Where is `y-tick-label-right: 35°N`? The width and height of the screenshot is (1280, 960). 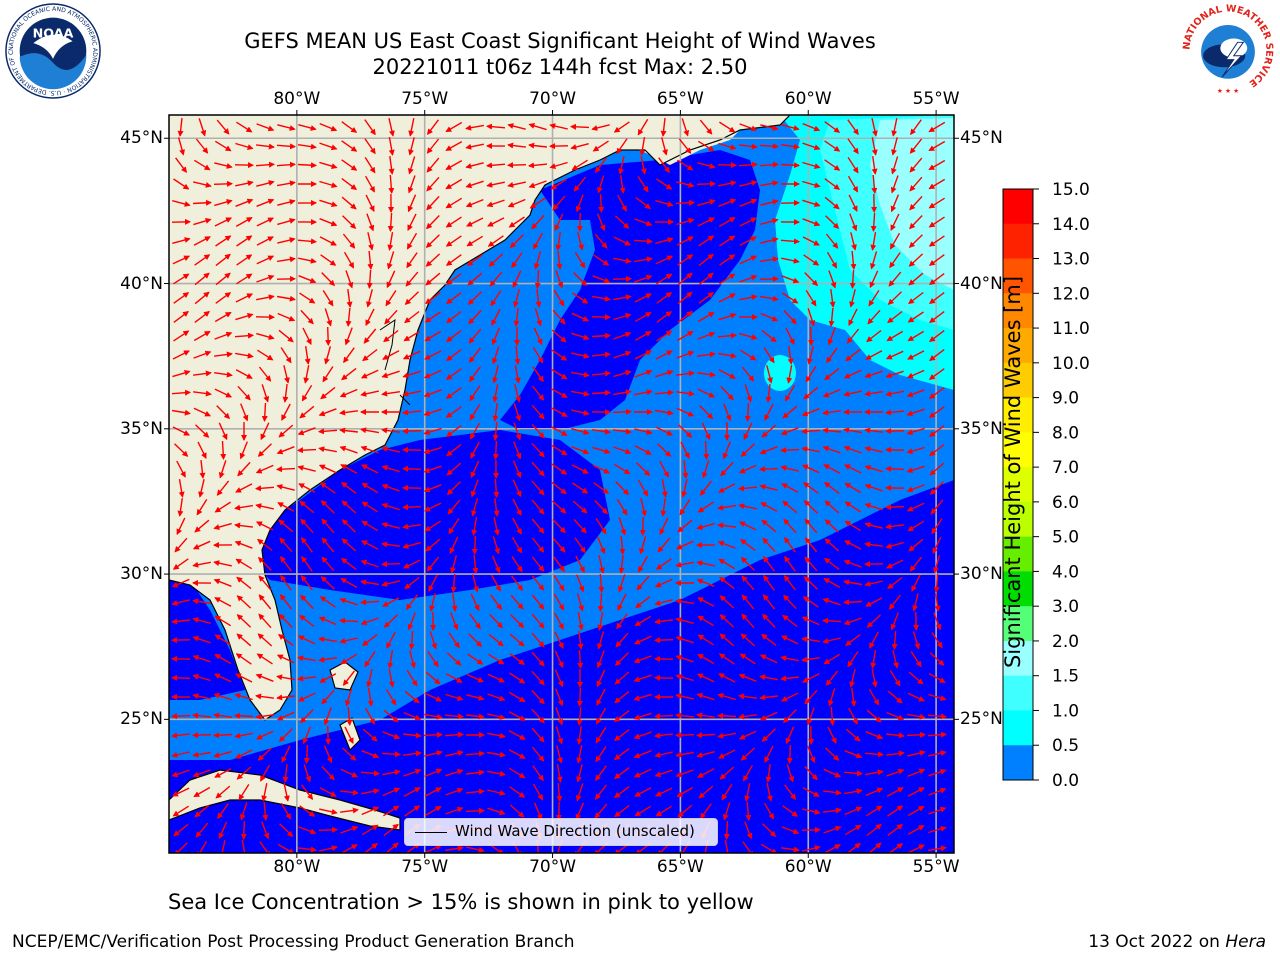 y-tick-label-right: 35°N is located at coordinates (981, 428).